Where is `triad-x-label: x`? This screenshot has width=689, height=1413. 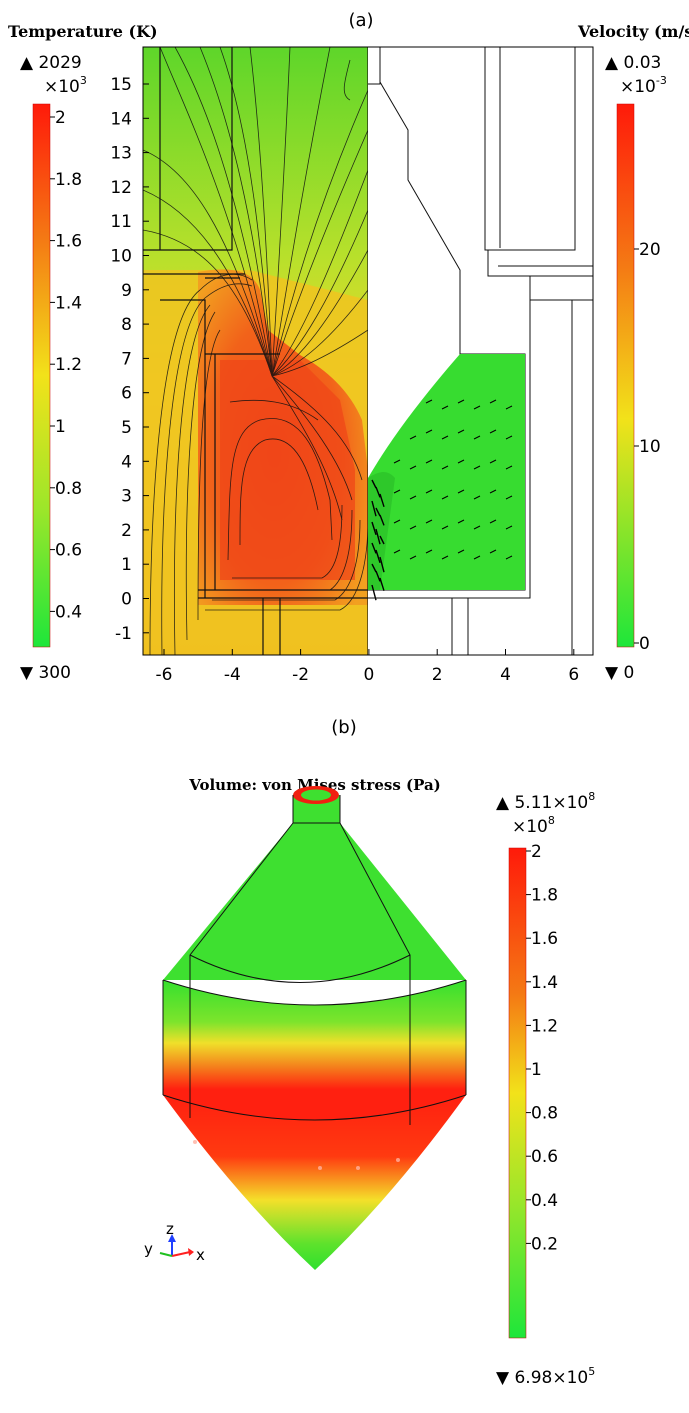 triad-x-label: x is located at coordinates (200, 1255).